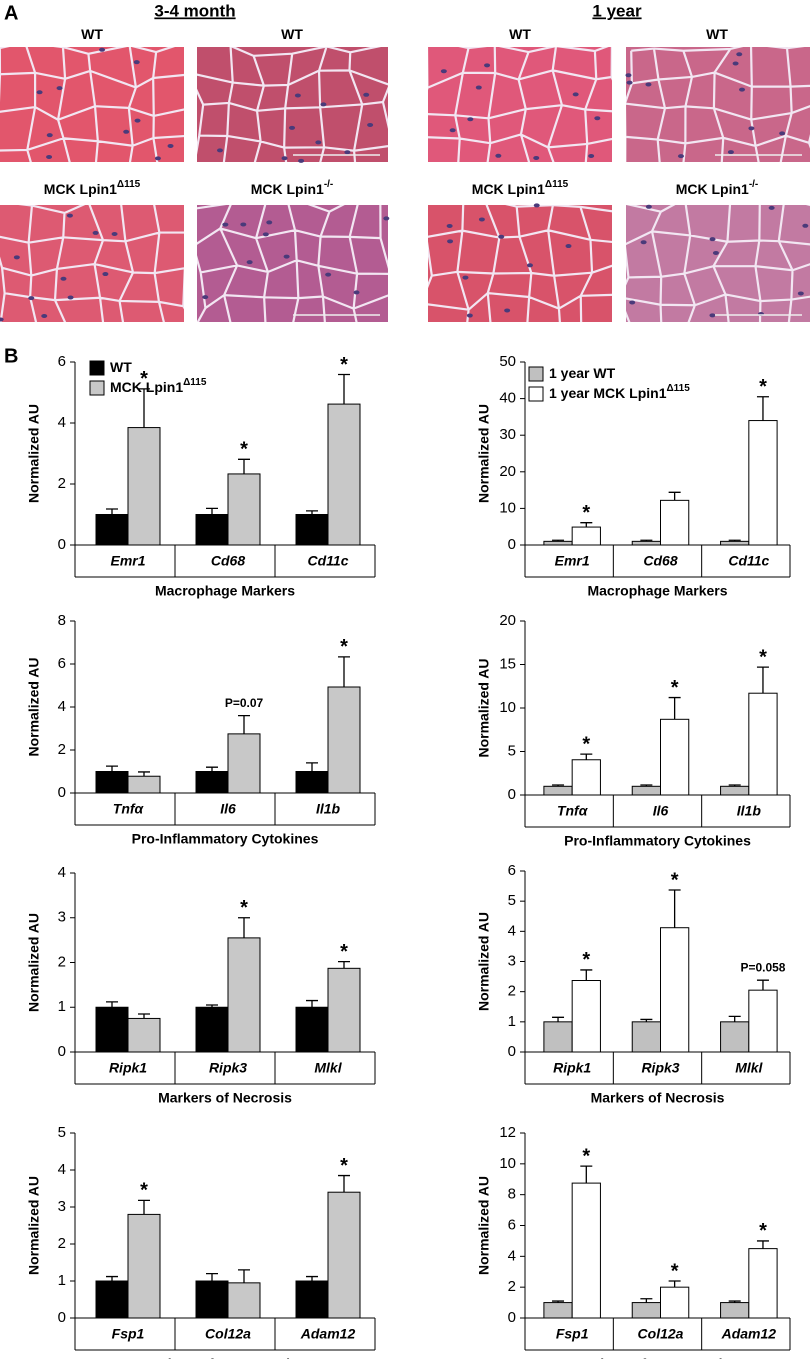  Describe the element at coordinates (661, 811) in the screenshot. I see `x-tick-label: Il6` at that location.